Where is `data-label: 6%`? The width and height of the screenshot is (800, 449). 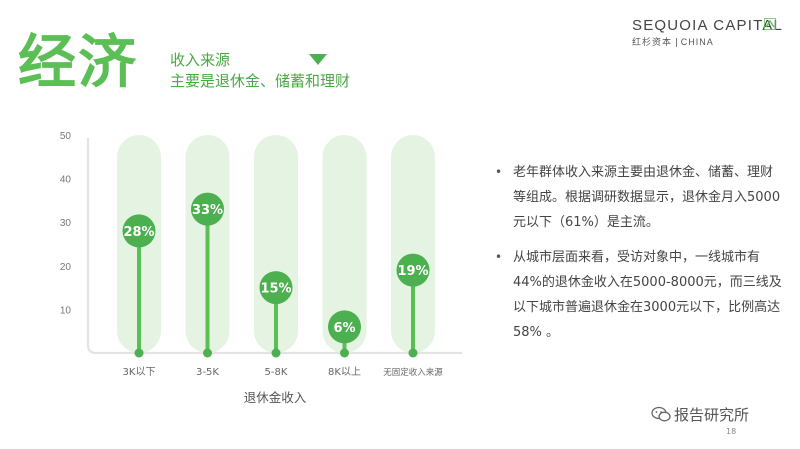 data-label: 6% is located at coordinates (344, 328).